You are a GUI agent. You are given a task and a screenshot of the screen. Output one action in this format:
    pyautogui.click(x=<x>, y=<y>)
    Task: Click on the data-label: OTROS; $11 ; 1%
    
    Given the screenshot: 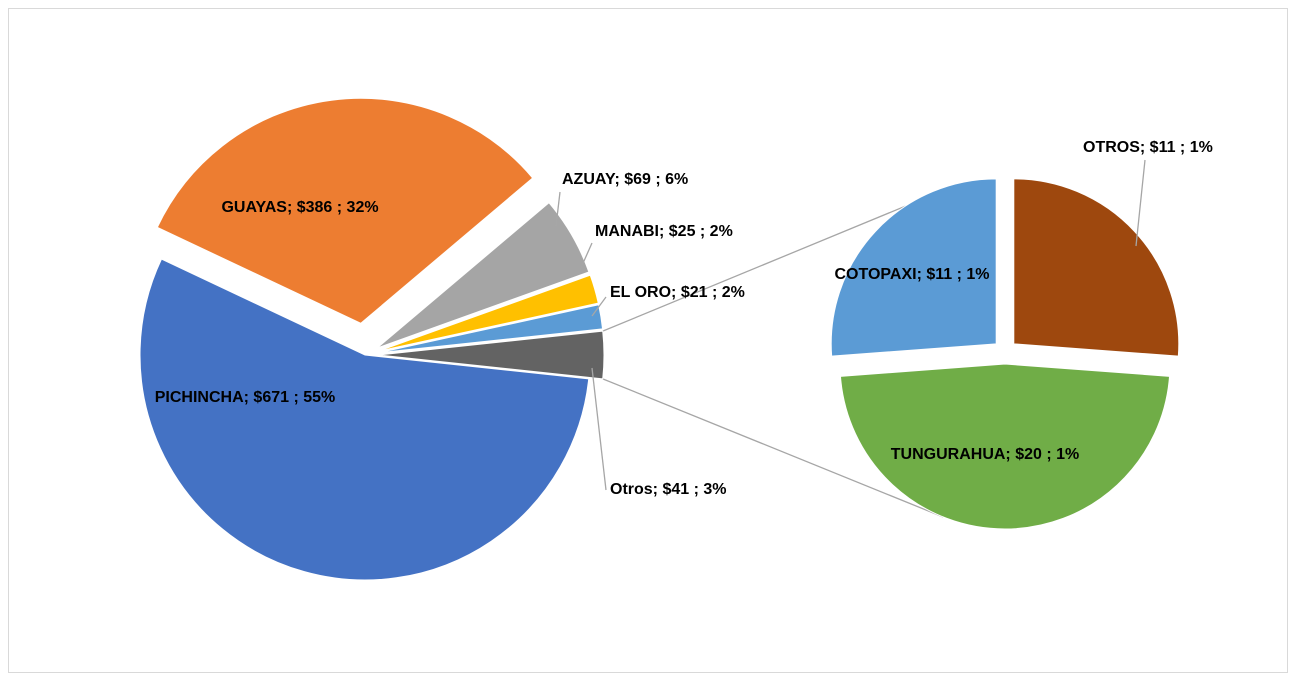 What is the action you would take?
    pyautogui.click(x=1148, y=147)
    